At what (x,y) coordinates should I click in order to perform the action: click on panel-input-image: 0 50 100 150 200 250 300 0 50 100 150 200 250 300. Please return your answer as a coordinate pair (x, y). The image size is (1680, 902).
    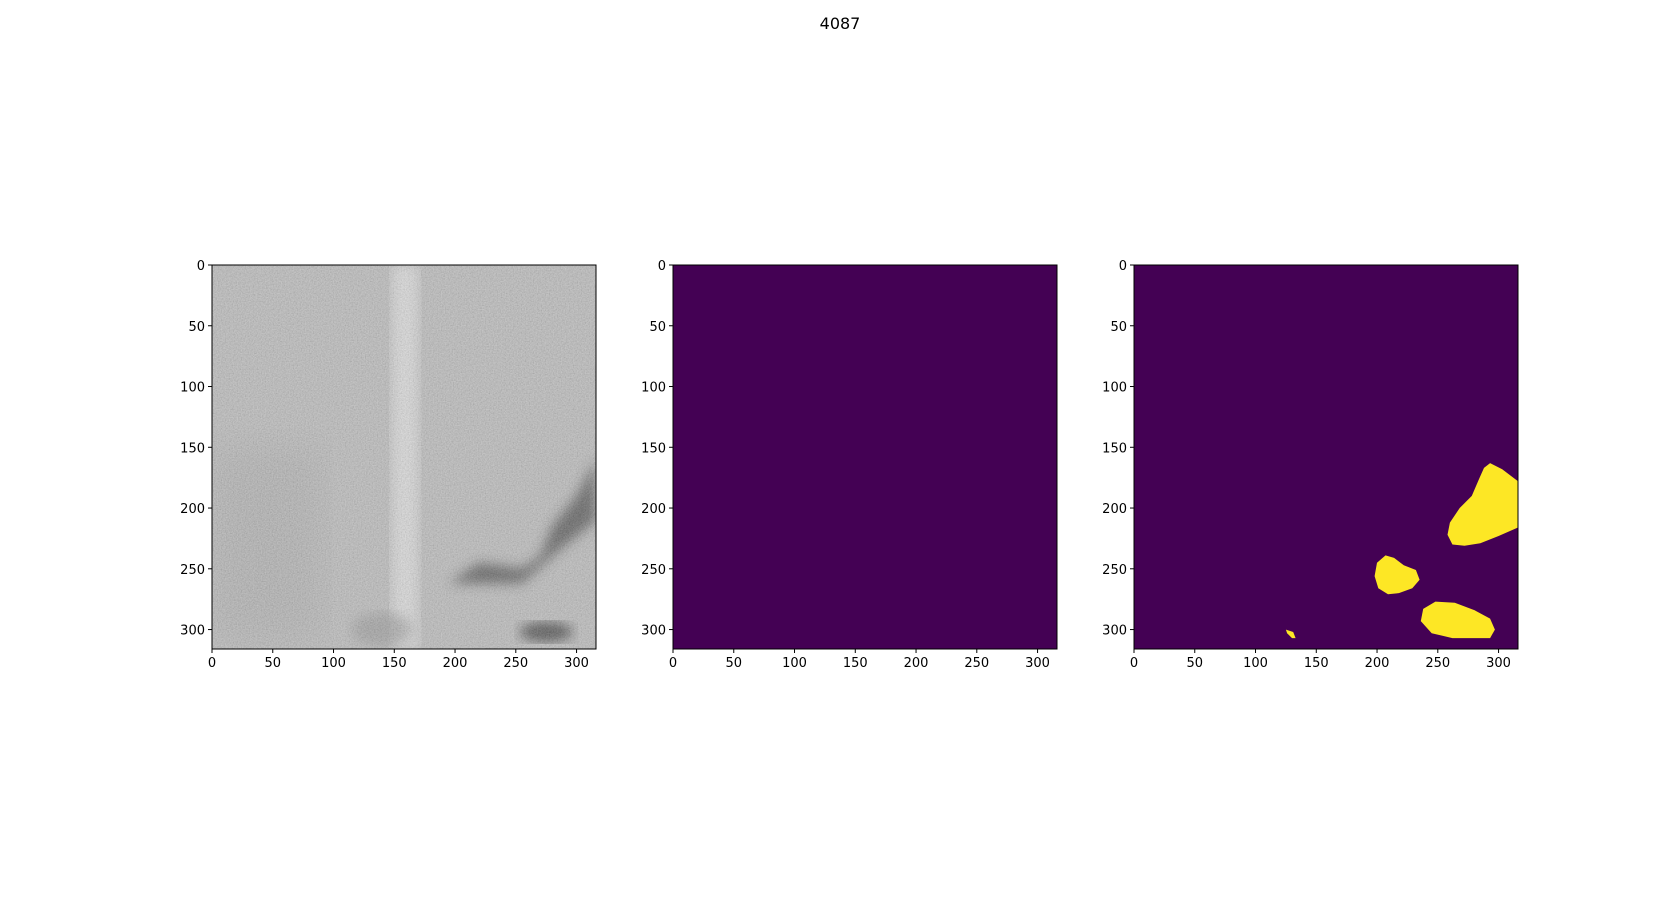
    Looking at the image, I should click on (388, 465).